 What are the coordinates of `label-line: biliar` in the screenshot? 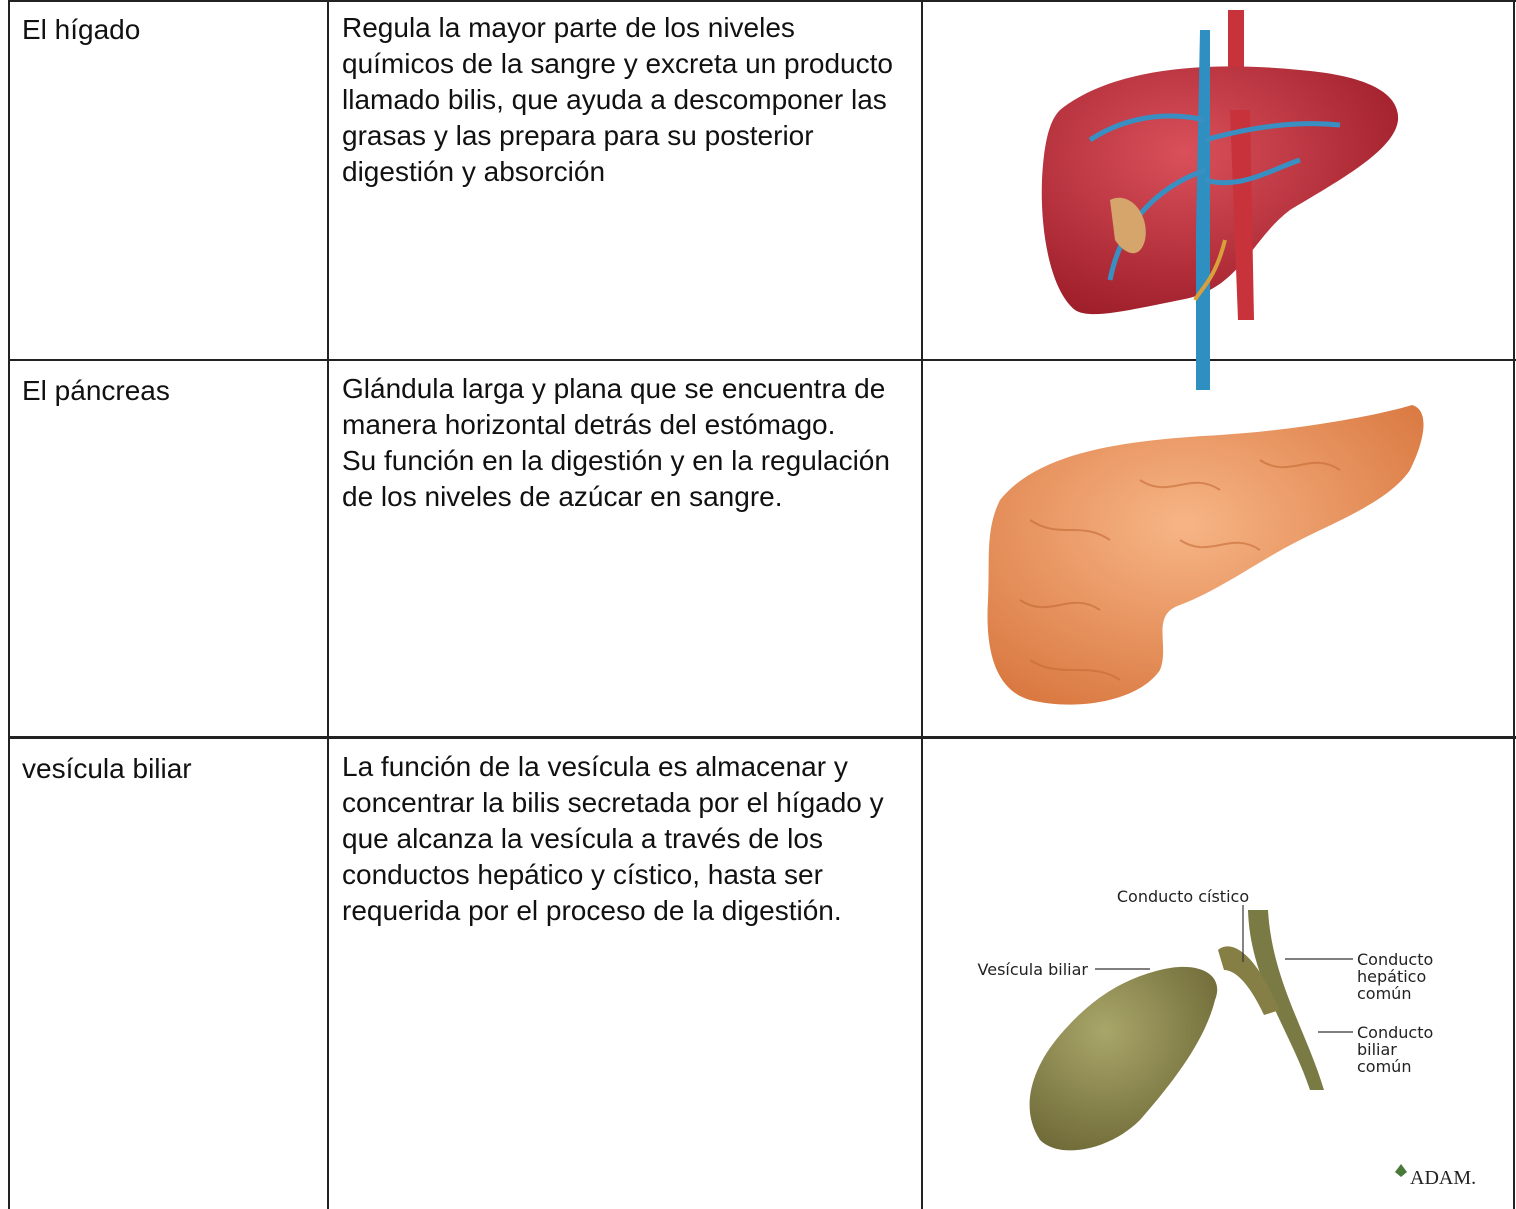 It's located at (1377, 1049).